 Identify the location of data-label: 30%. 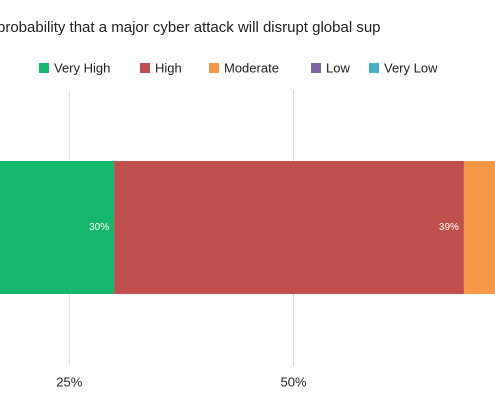
(99, 227).